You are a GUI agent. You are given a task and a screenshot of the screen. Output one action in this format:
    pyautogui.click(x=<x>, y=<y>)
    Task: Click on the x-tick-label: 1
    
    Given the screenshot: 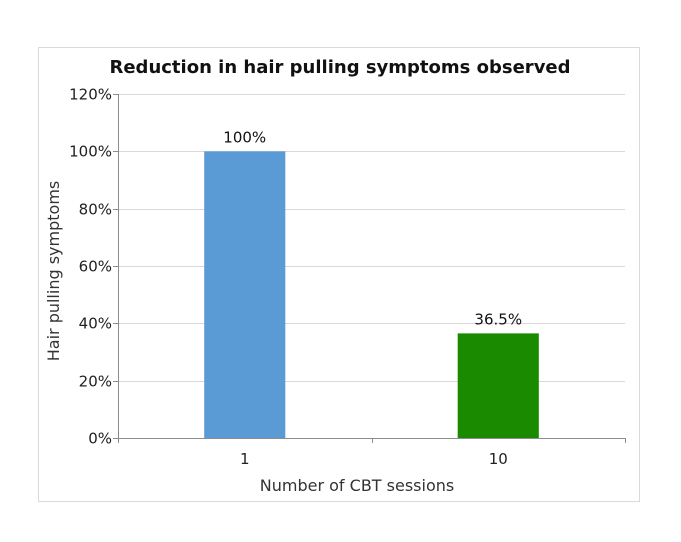 What is the action you would take?
    pyautogui.click(x=245, y=459)
    